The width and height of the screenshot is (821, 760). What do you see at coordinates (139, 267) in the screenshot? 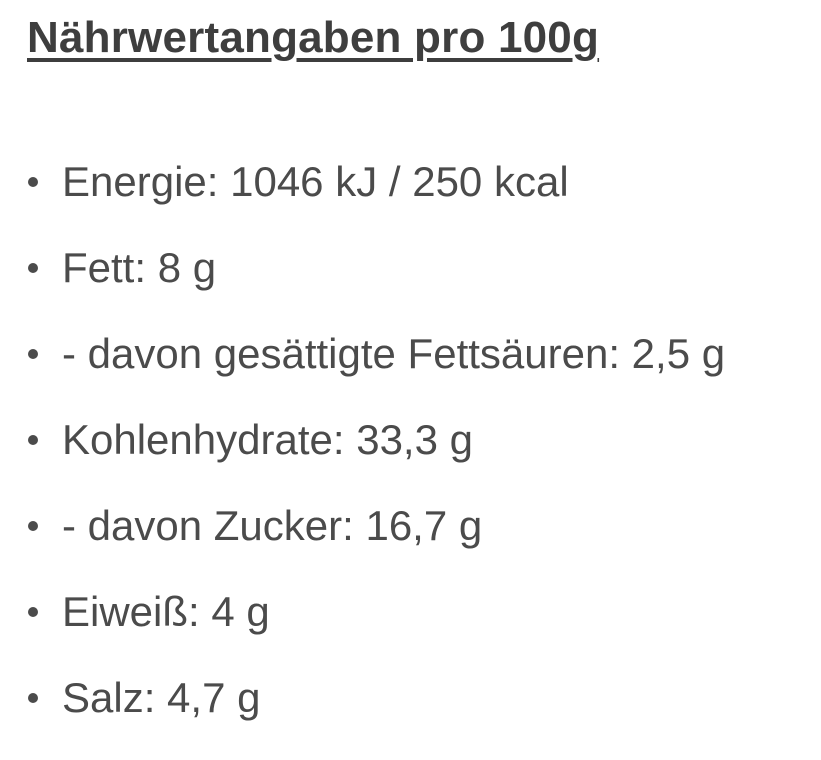
I see `list-item-text: Fett: 8 g` at bounding box center [139, 267].